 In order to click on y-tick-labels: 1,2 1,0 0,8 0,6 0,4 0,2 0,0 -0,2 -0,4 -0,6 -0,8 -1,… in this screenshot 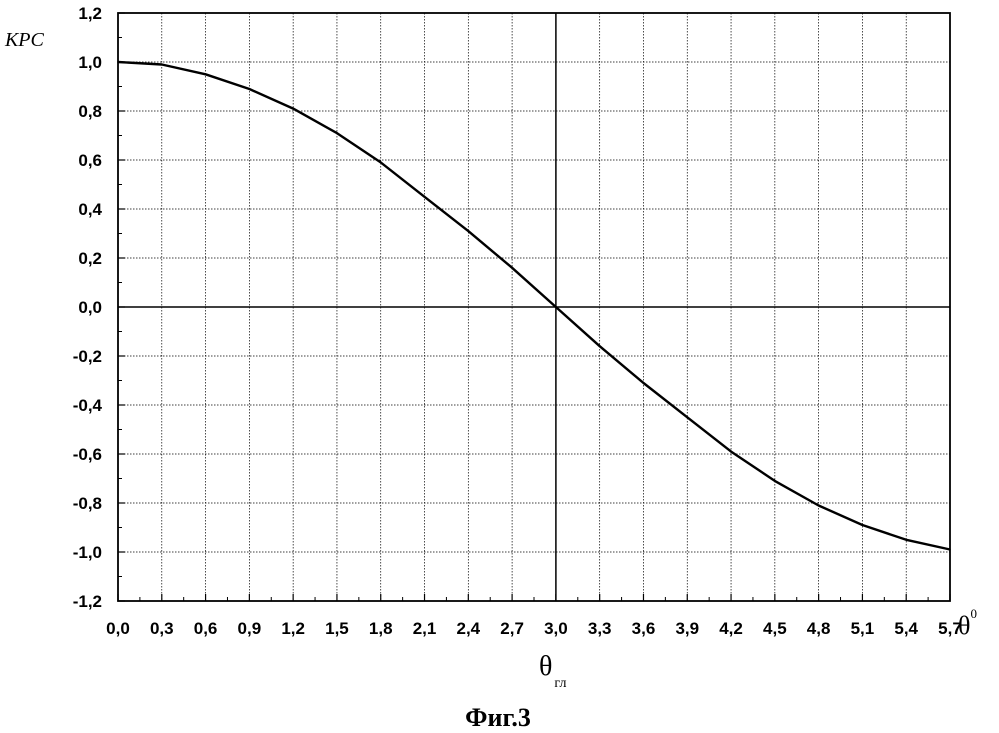, I will do `click(88, 307)`.